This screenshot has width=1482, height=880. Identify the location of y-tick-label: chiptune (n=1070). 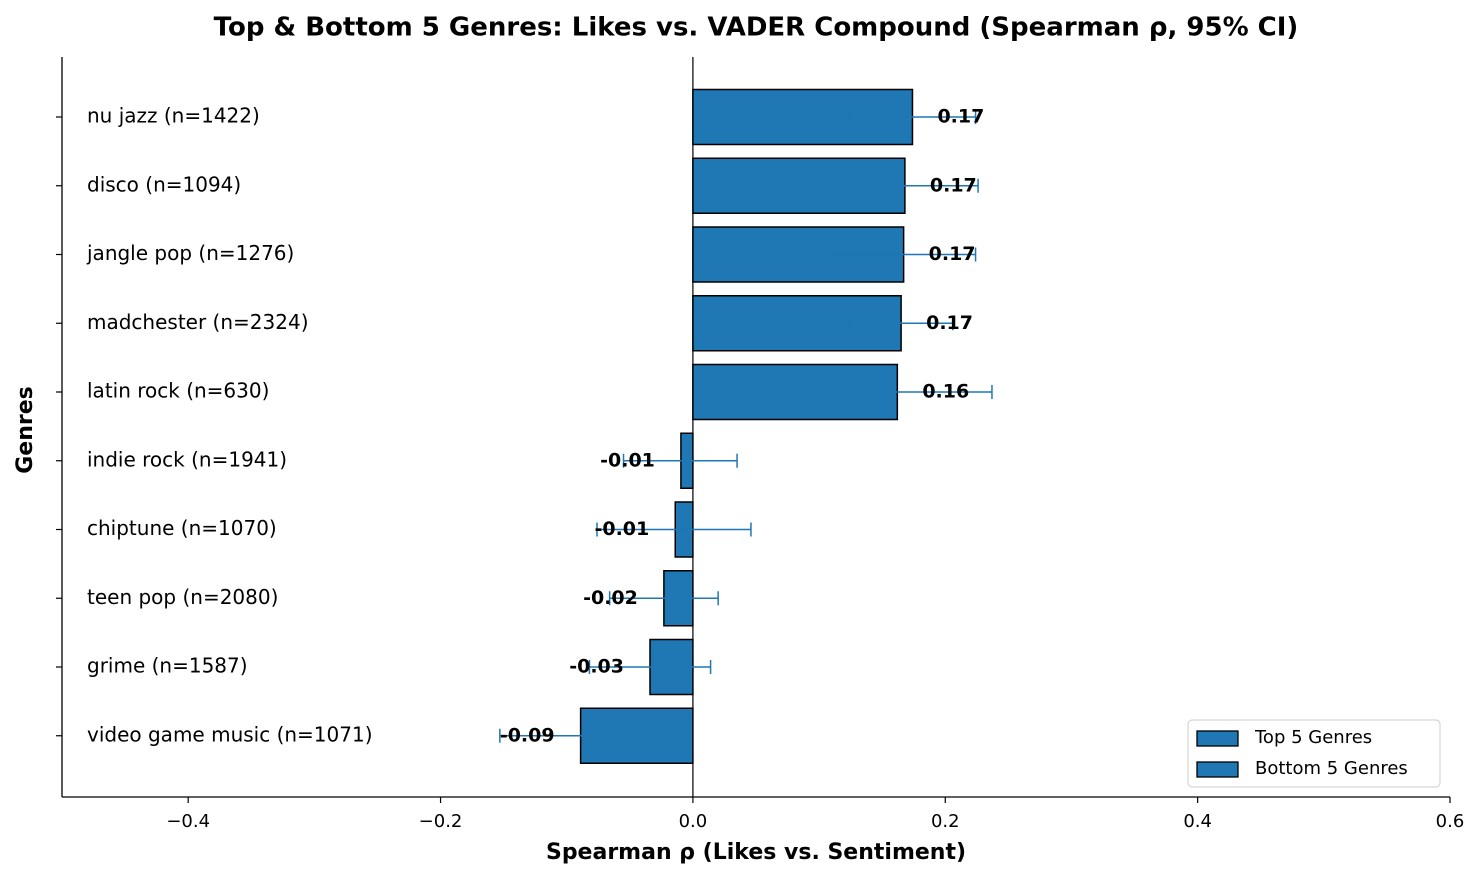
(182, 528).